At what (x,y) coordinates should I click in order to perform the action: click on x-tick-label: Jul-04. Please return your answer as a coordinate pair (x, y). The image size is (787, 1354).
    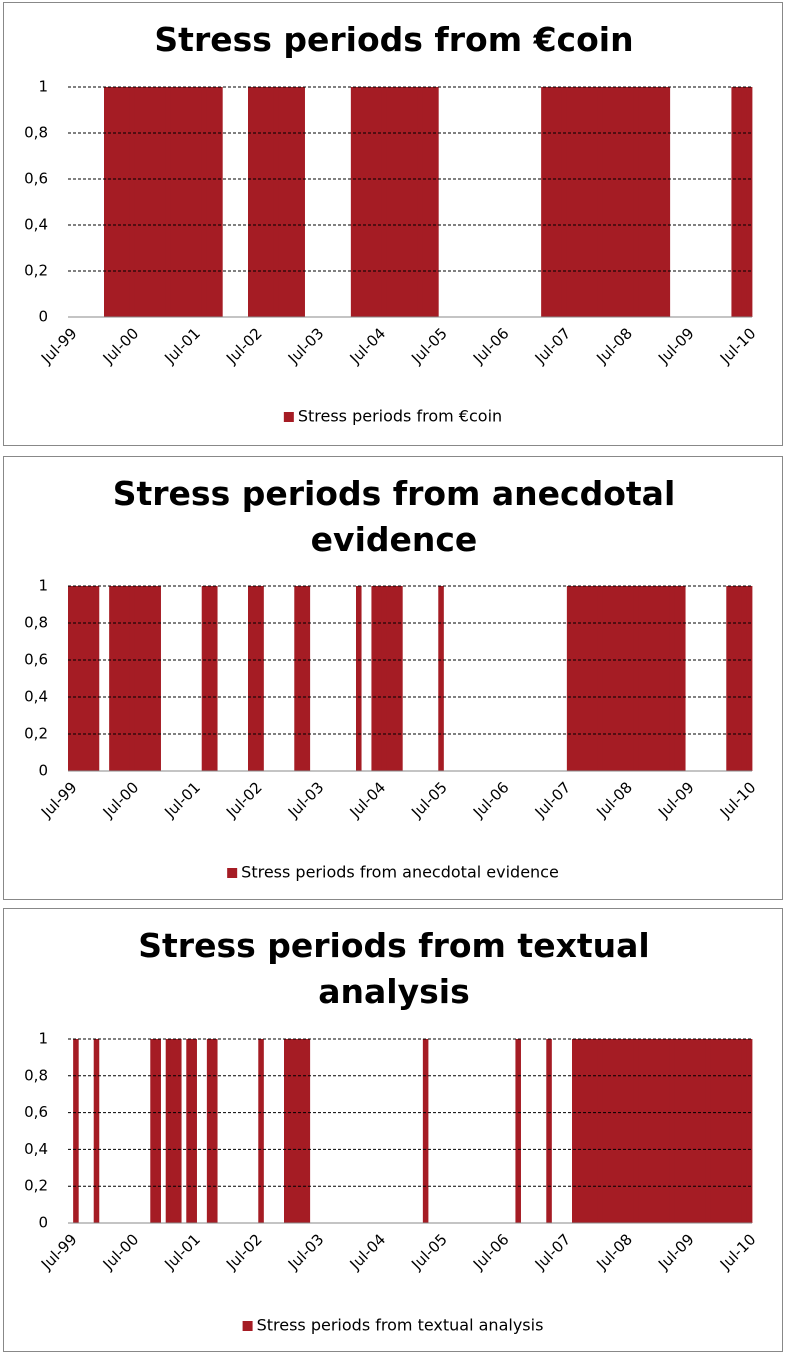
    Looking at the image, I should click on (368, 800).